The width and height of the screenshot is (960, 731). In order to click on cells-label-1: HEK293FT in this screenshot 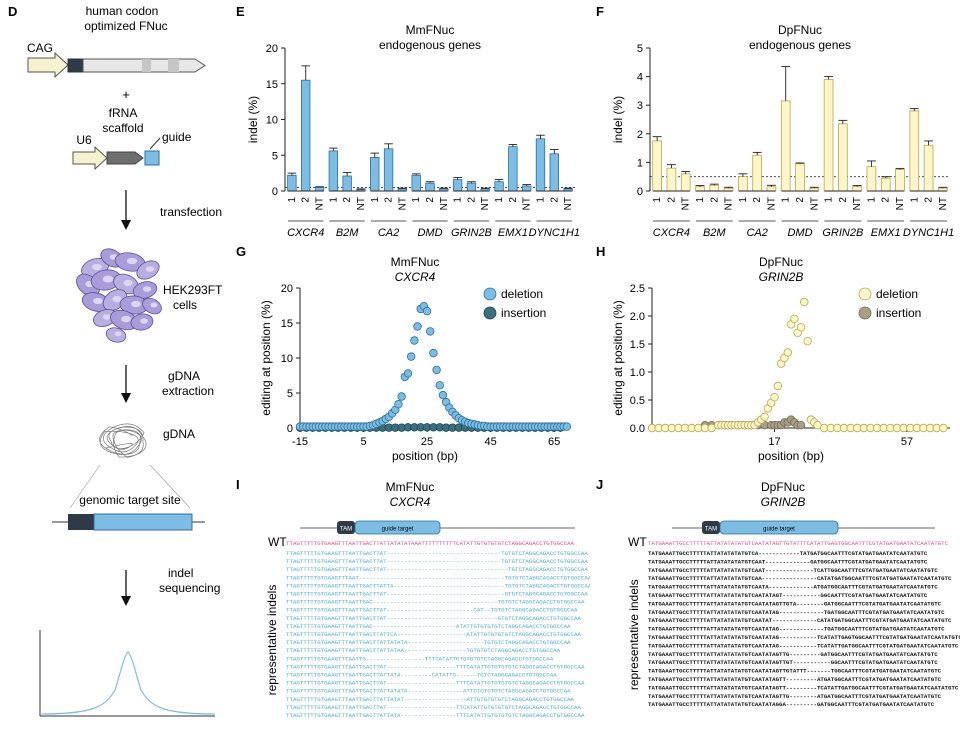, I will do `click(193, 290)`.